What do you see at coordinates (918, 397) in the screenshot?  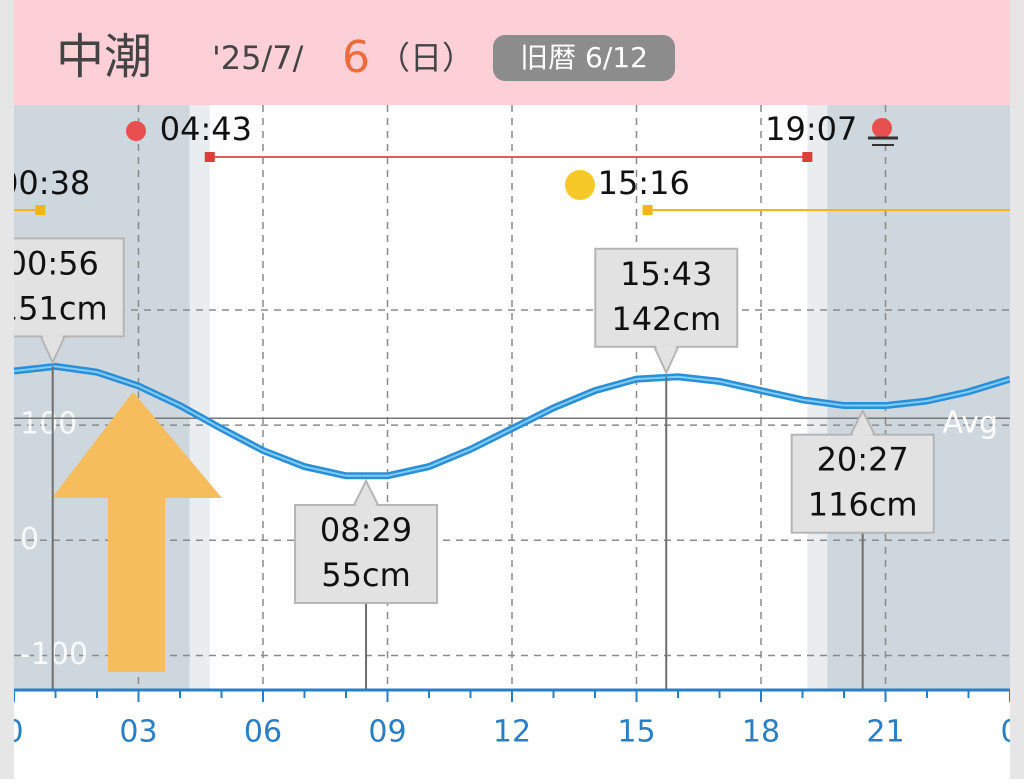 I see `night` at bounding box center [918, 397].